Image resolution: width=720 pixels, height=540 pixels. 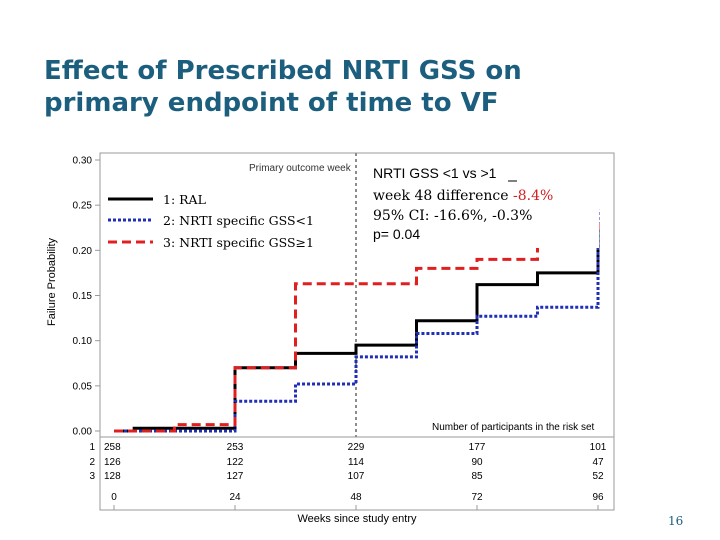 I want to click on y-tick-label: 0.10, so click(x=83, y=341).